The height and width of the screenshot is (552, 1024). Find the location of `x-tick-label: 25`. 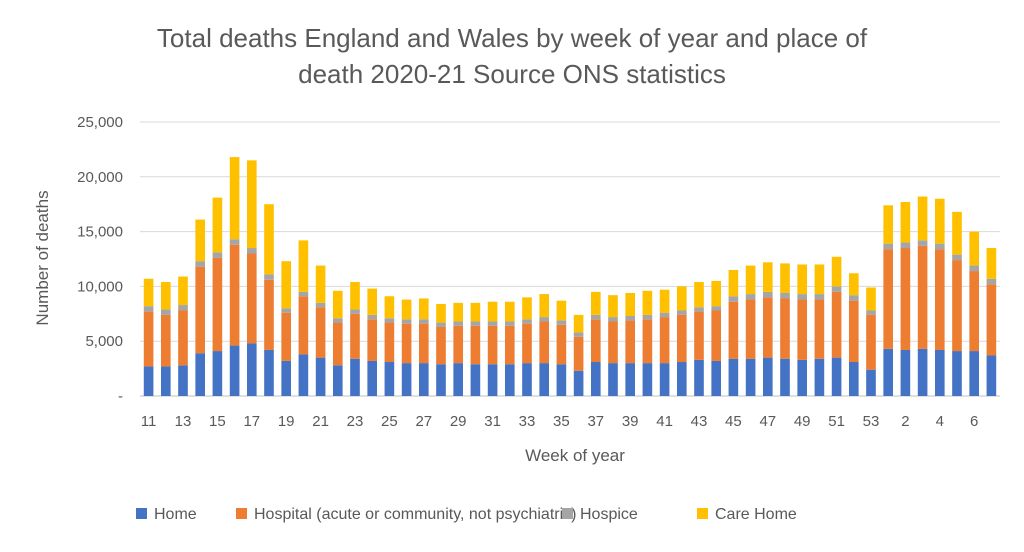

x-tick-label: 25 is located at coordinates (389, 421).